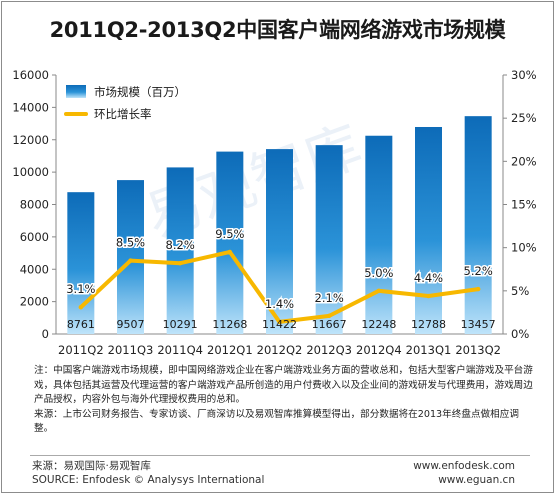 The width and height of the screenshot is (555, 494). What do you see at coordinates (379, 350) in the screenshot?
I see `x-tick-label: 2012Q4` at bounding box center [379, 350].